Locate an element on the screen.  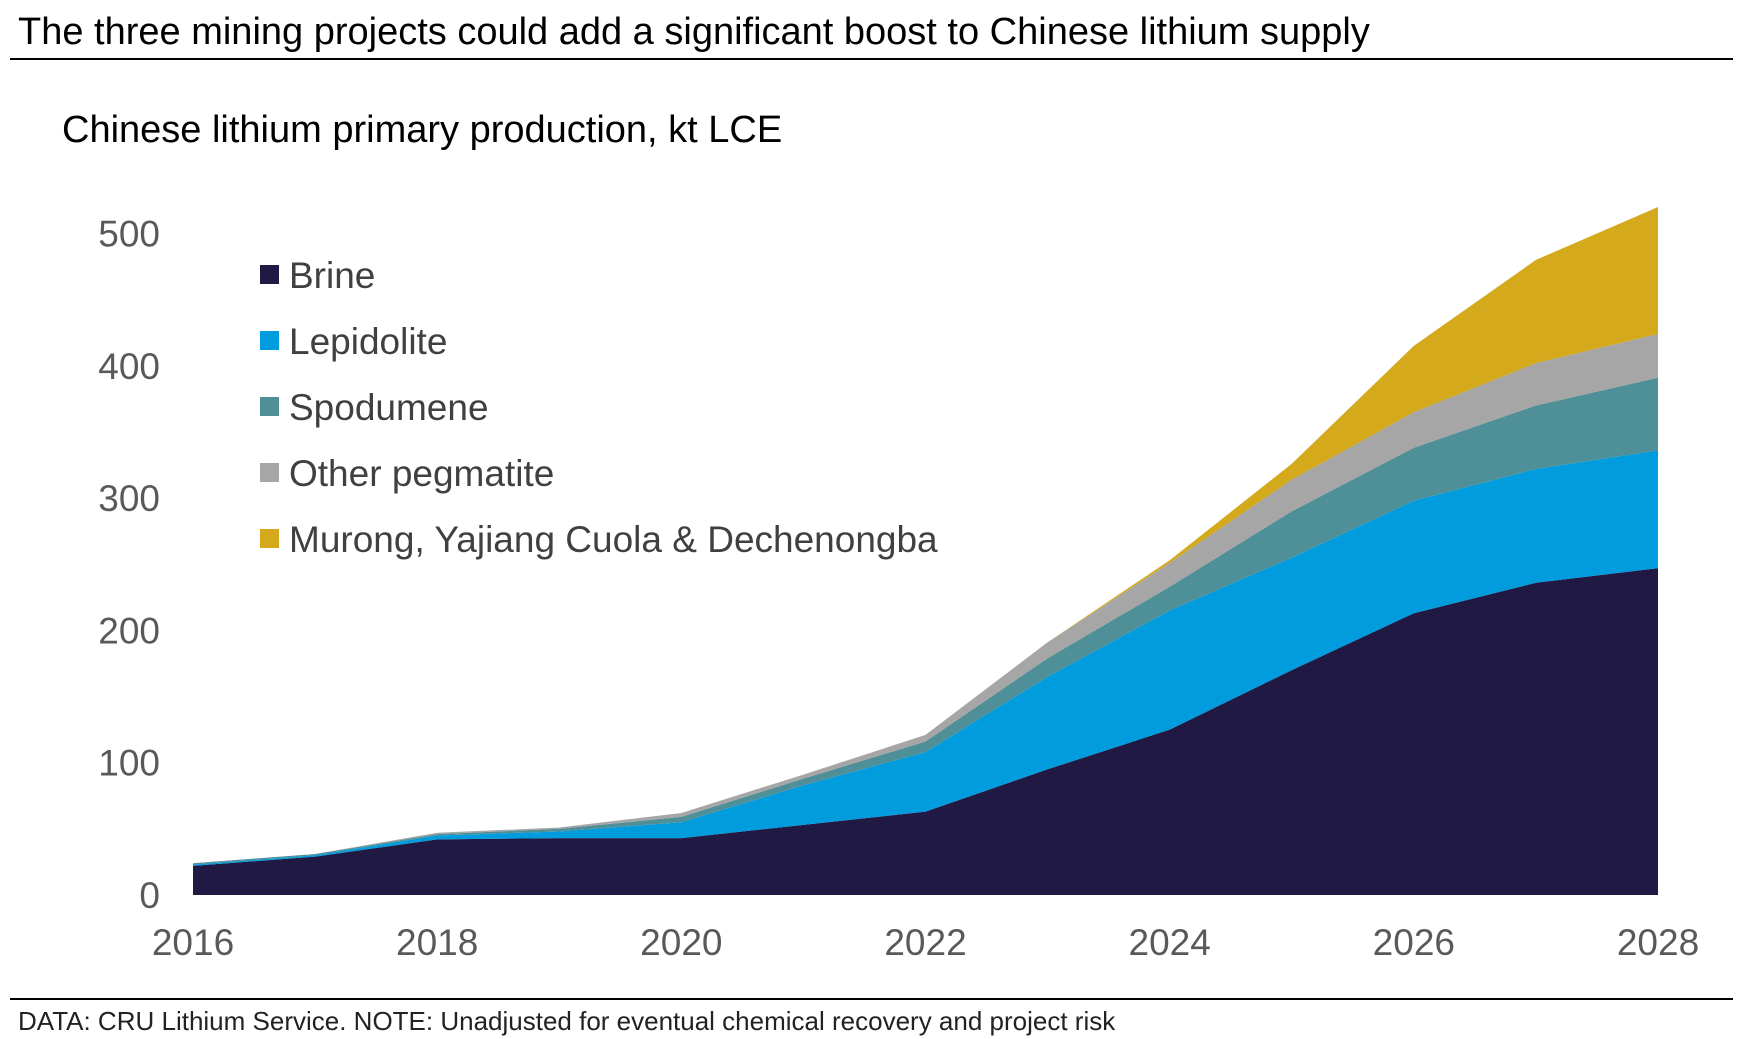
x-tick-label: 2020 is located at coordinates (681, 942).